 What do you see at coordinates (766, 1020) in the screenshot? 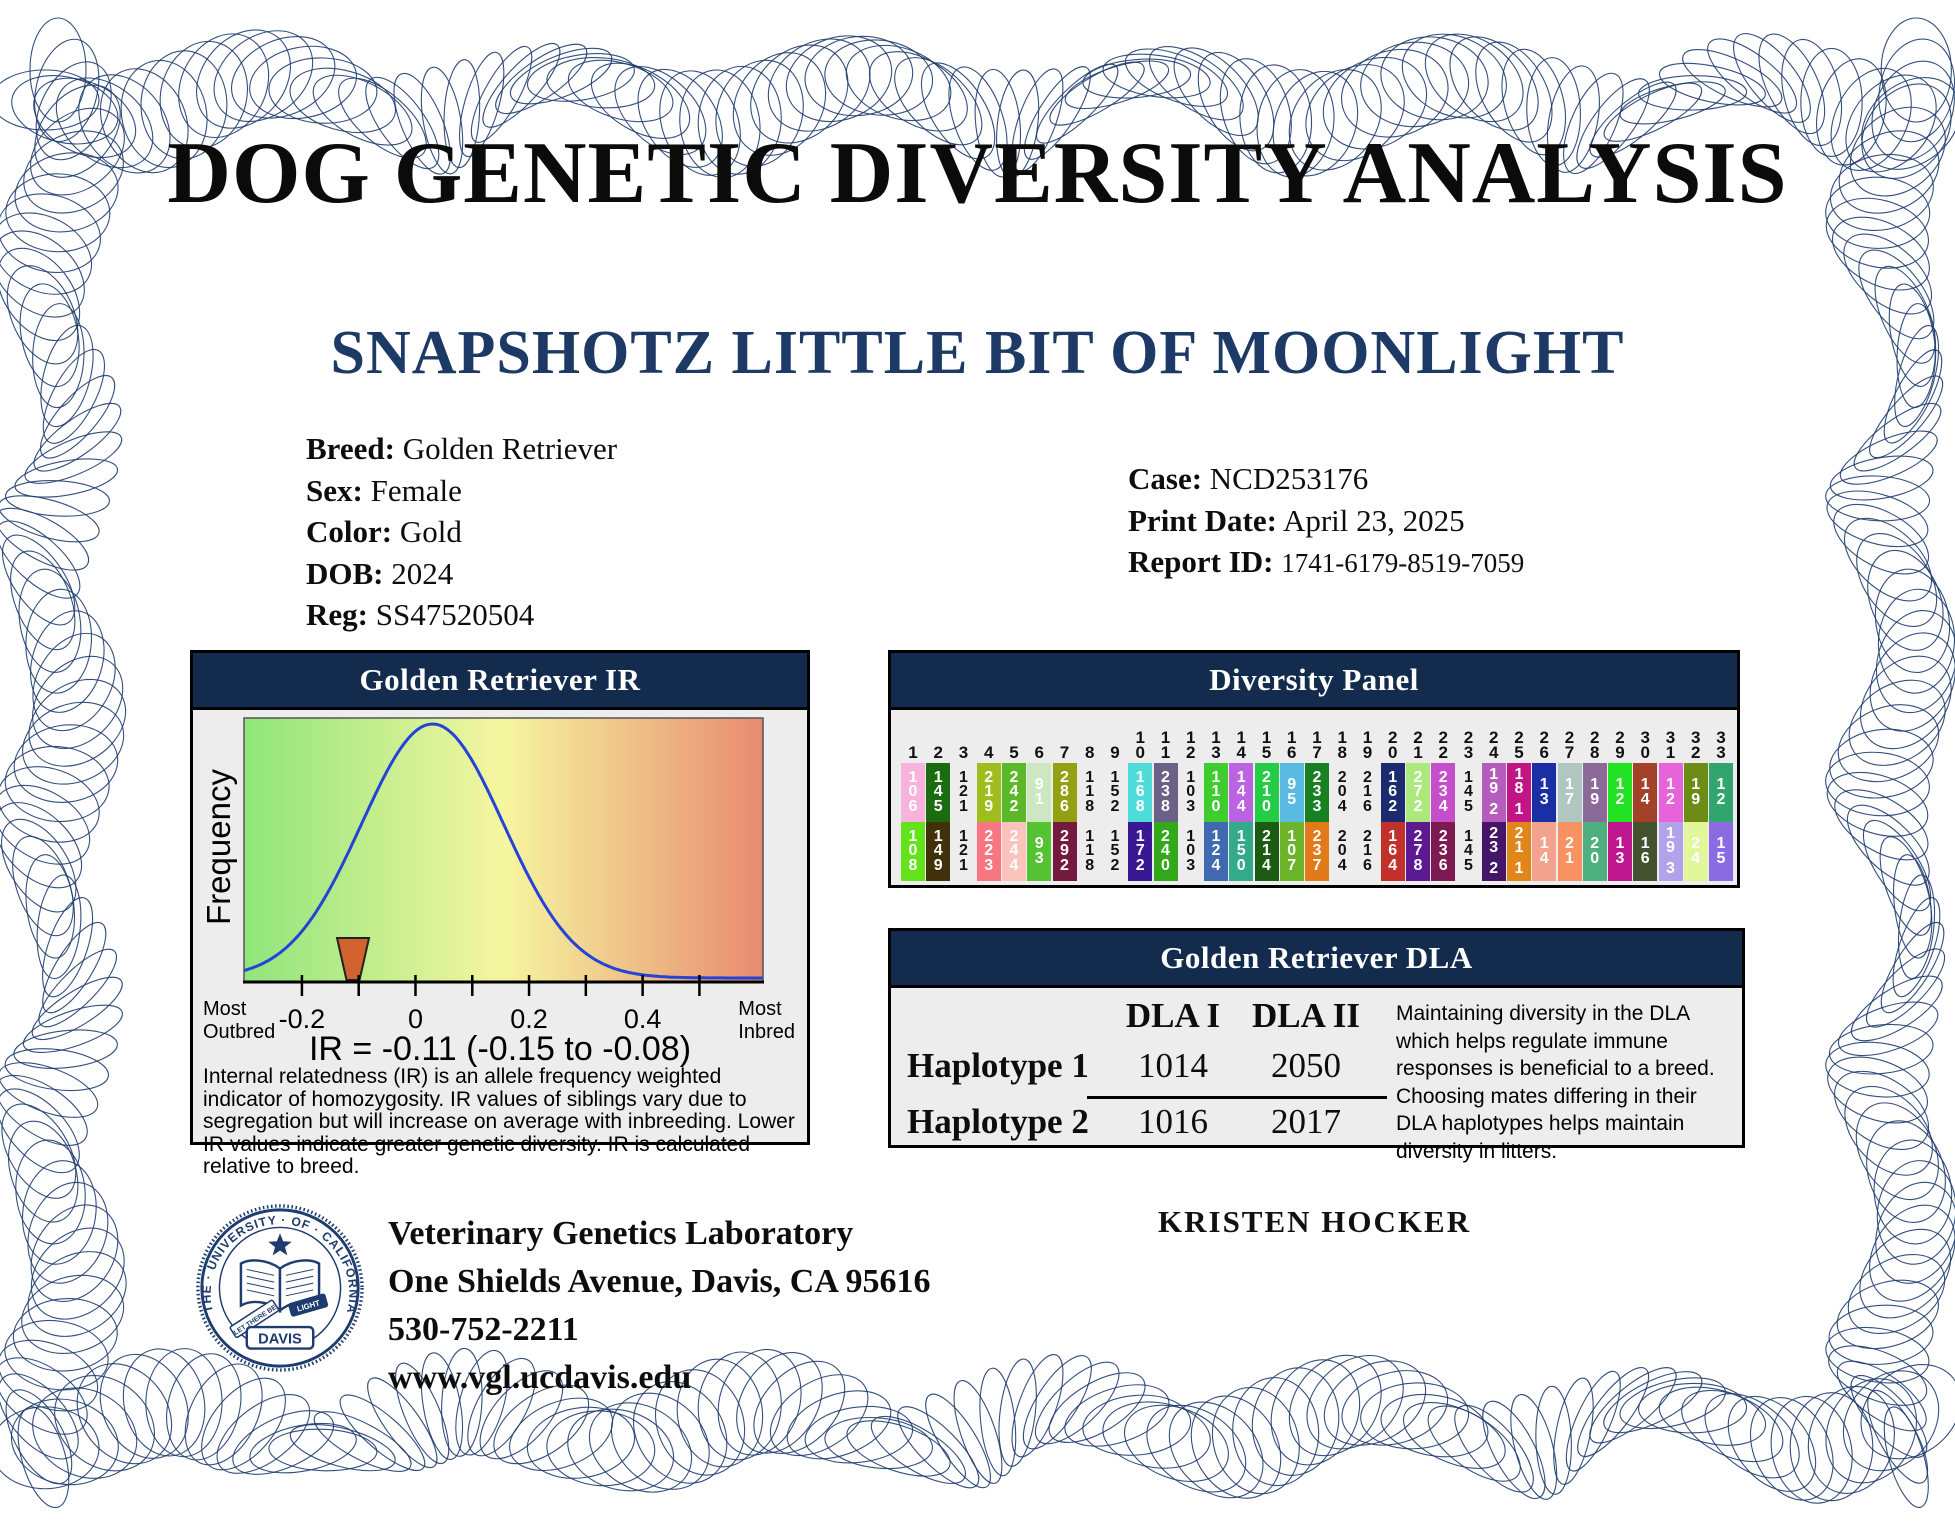
I see `most-inbred-caption: Most Inbred` at bounding box center [766, 1020].